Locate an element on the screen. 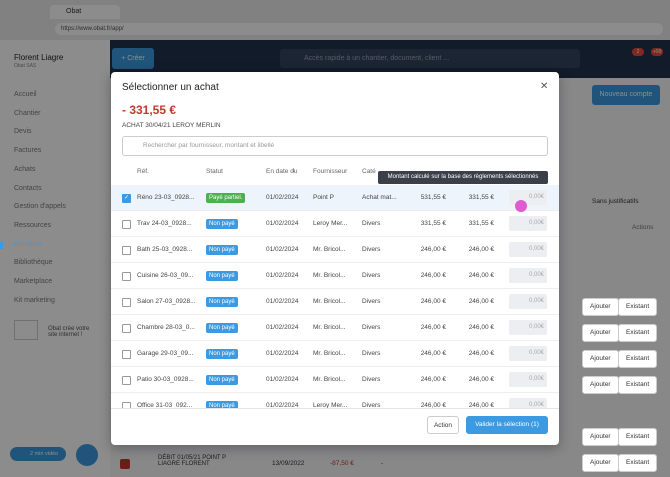  create-button: + Créer is located at coordinates (133, 58).